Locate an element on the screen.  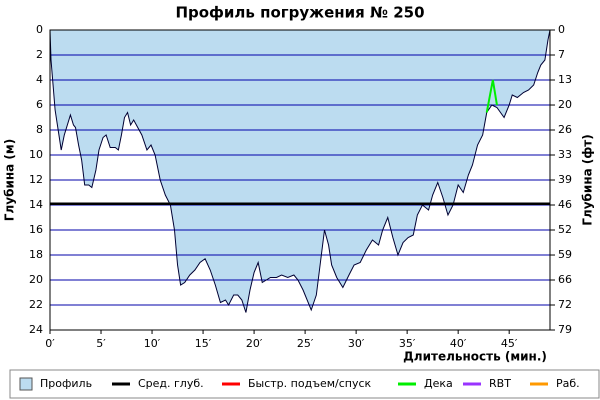
y-tick-label: 16 is located at coordinates (36, 229).